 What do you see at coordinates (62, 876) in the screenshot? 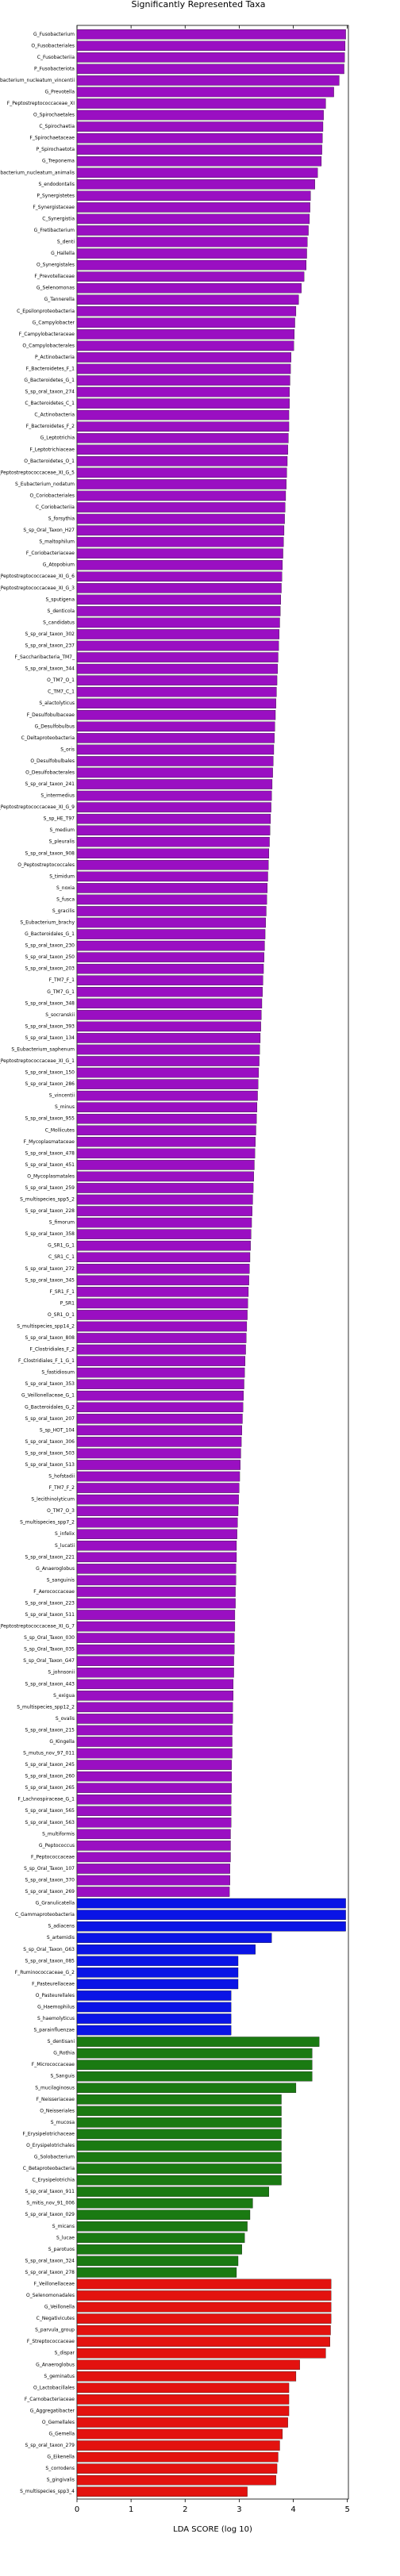
I see `bar-label: S_timidum` at bounding box center [62, 876].